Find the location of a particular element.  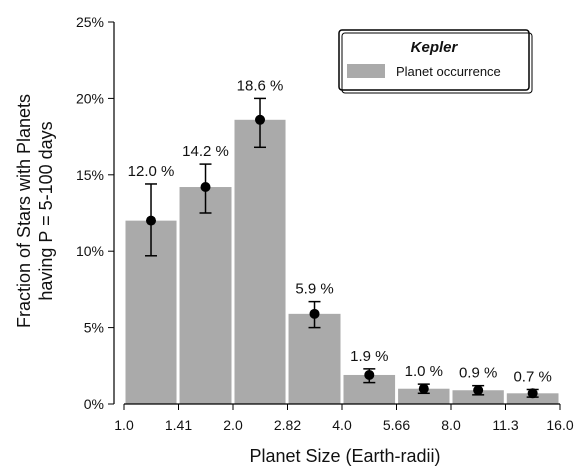

x-tick-label-2: 2.0 is located at coordinates (233, 425).